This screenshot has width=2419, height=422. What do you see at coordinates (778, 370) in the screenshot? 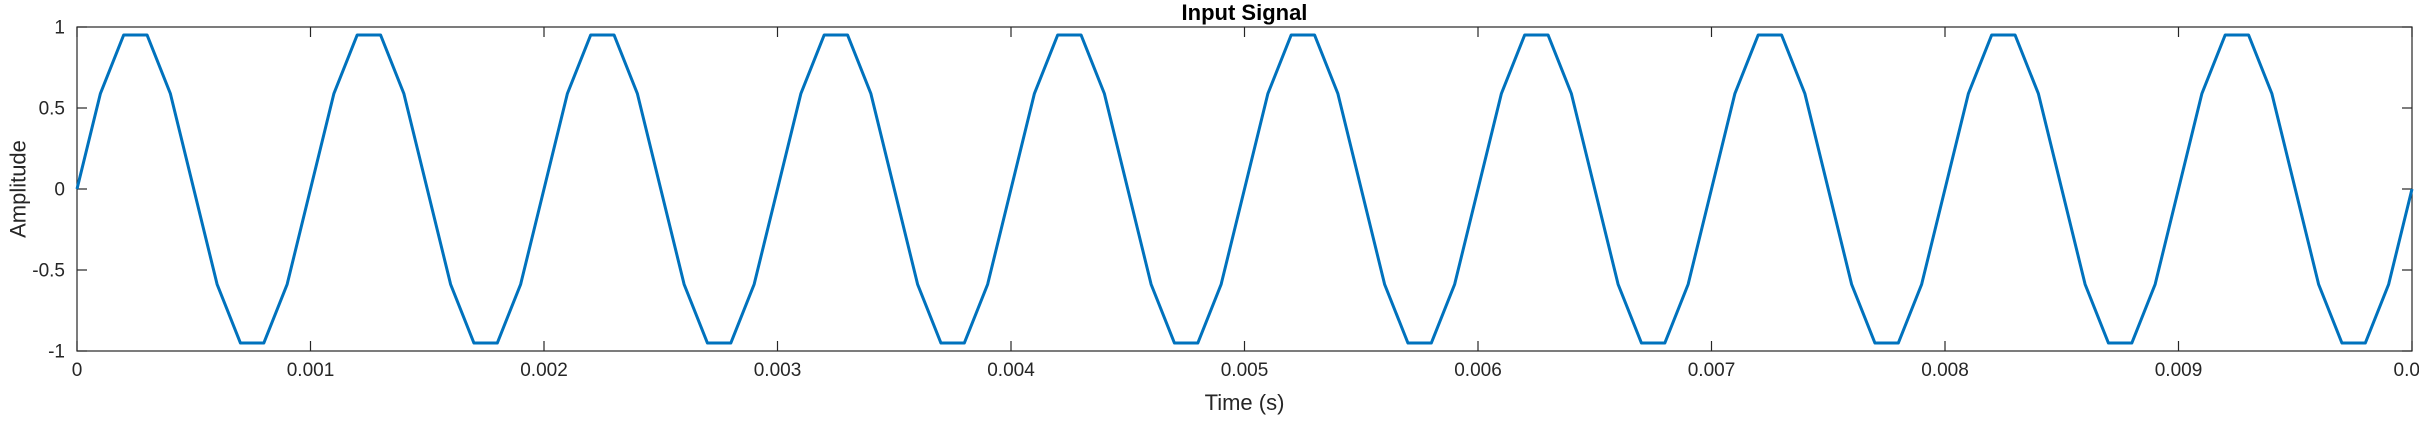
I see `x-tick-label: 0.003` at bounding box center [778, 370].